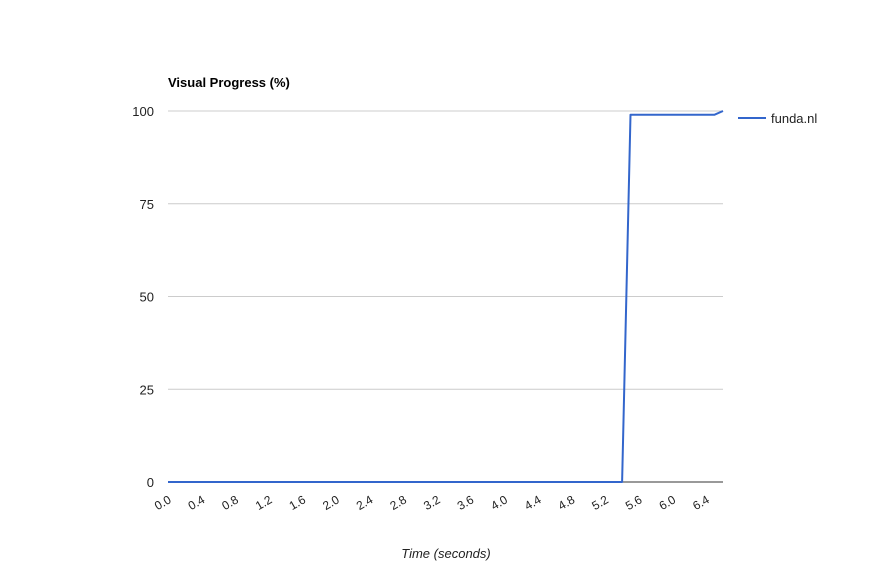 Image resolution: width=889 pixels, height=582 pixels. What do you see at coordinates (298, 502) in the screenshot?
I see `x-tick-label: 1.6` at bounding box center [298, 502].